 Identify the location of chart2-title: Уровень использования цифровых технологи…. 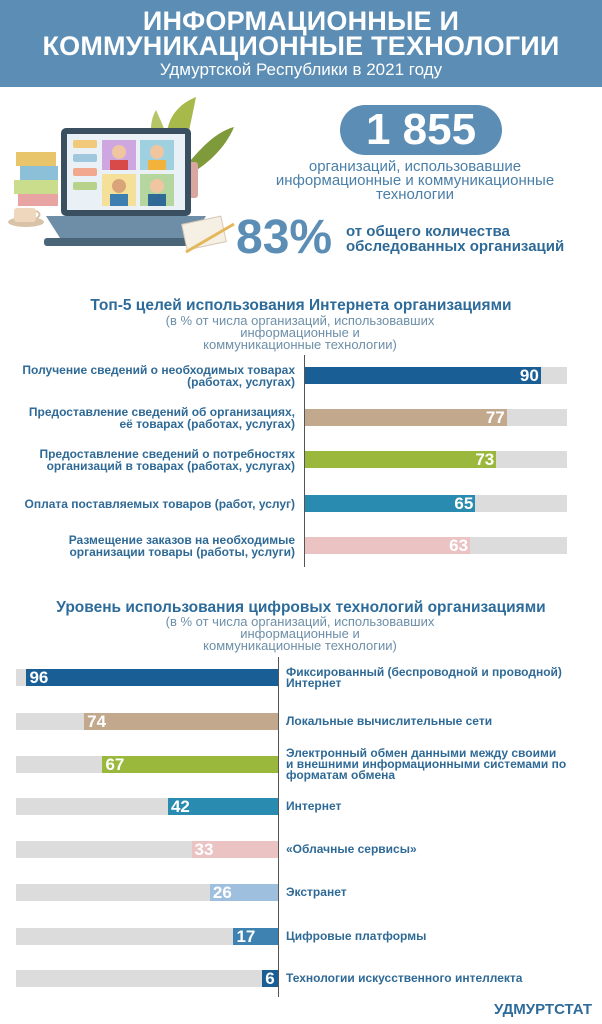
(301, 607).